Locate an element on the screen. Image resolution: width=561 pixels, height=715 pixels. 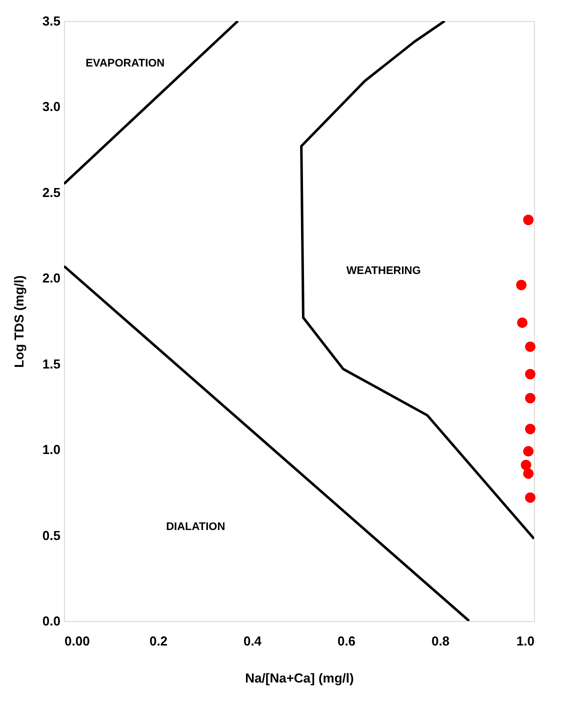
annotation: WEATHERING is located at coordinates (383, 271).